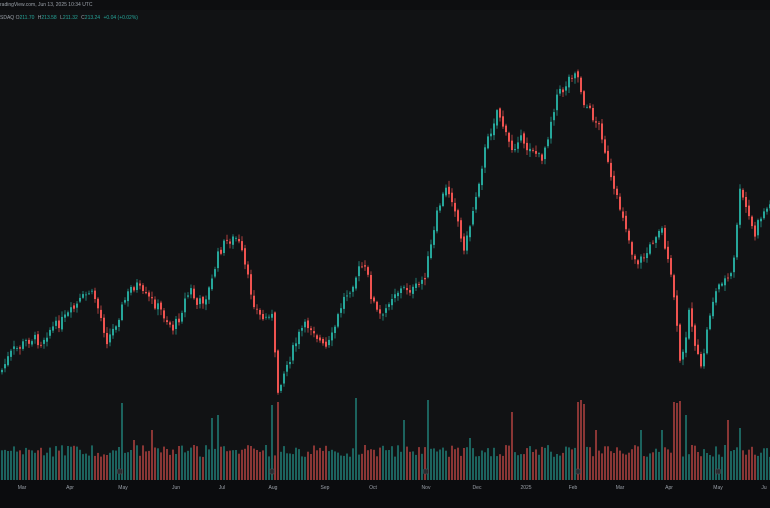 This screenshot has width=770, height=508. What do you see at coordinates (83, 18) in the screenshot?
I see `close-label: C` at bounding box center [83, 18].